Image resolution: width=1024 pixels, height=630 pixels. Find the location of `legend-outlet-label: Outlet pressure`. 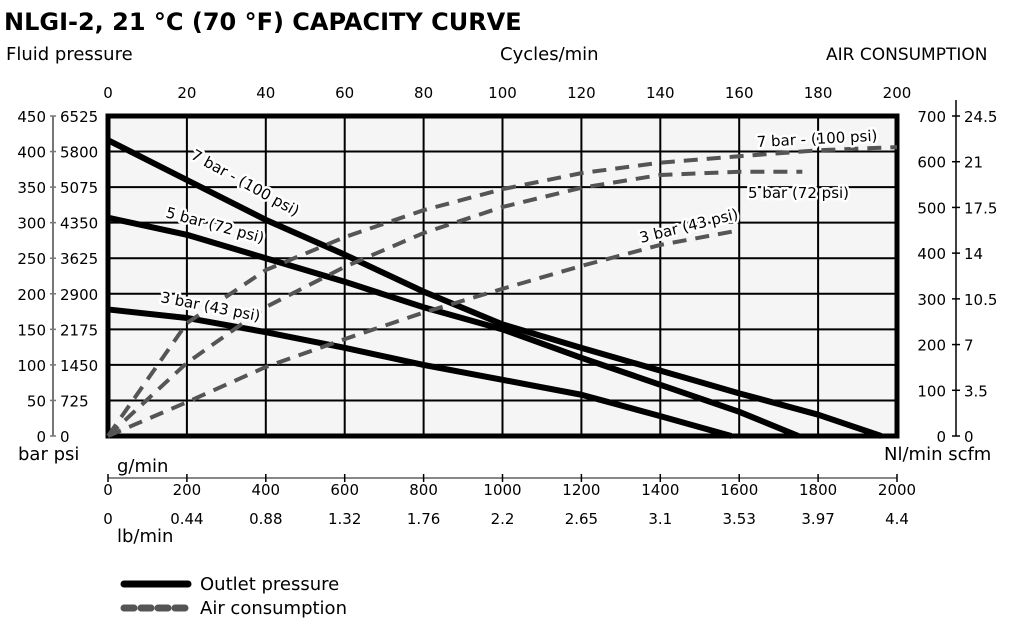

legend-outlet-label: Outlet pressure is located at coordinates (269, 584).